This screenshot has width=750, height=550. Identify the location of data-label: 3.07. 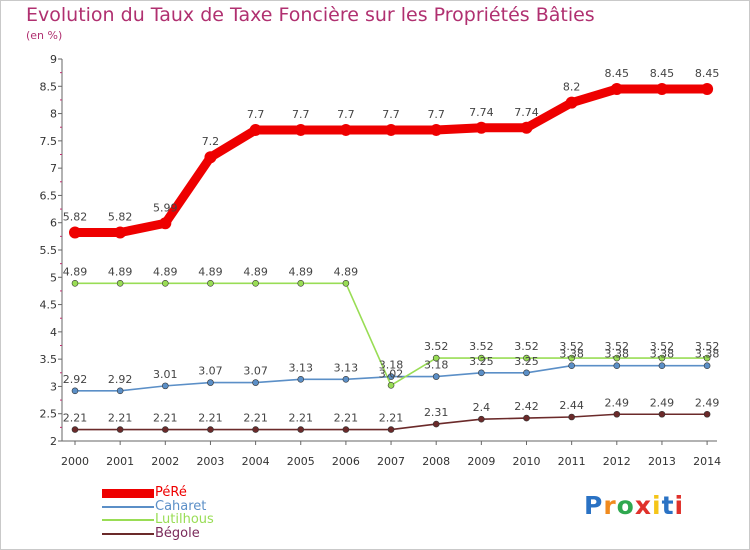
(255, 371).